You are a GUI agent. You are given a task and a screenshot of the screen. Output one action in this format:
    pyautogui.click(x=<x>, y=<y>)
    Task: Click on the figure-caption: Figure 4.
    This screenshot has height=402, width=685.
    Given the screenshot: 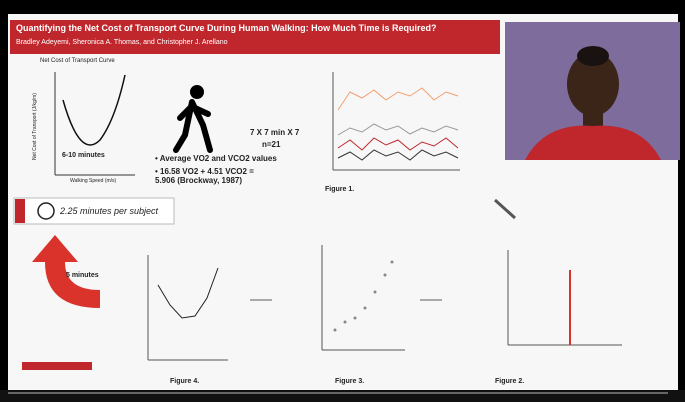 What is the action you would take?
    pyautogui.click(x=185, y=381)
    